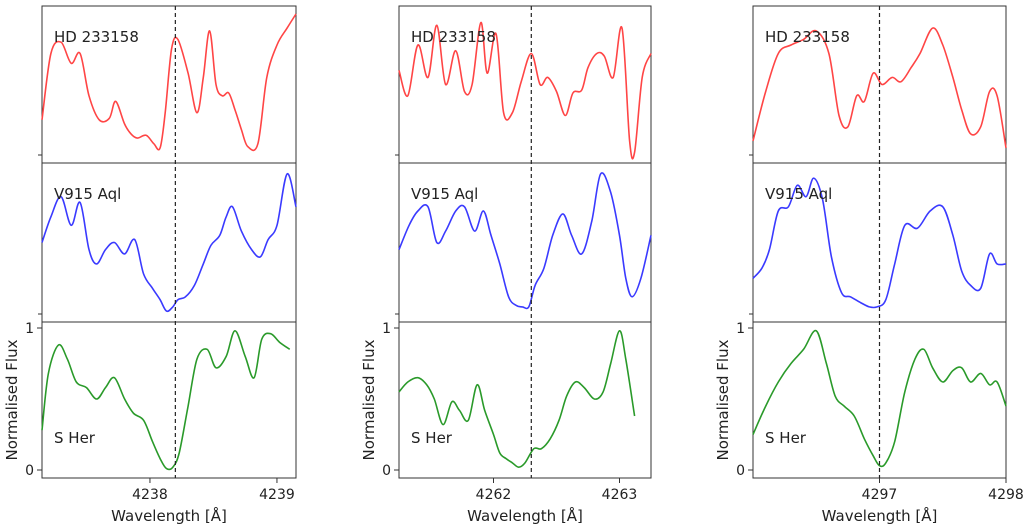 The height and width of the screenshot is (530, 1024). I want to click on x-tick-label: 4262, so click(494, 495).